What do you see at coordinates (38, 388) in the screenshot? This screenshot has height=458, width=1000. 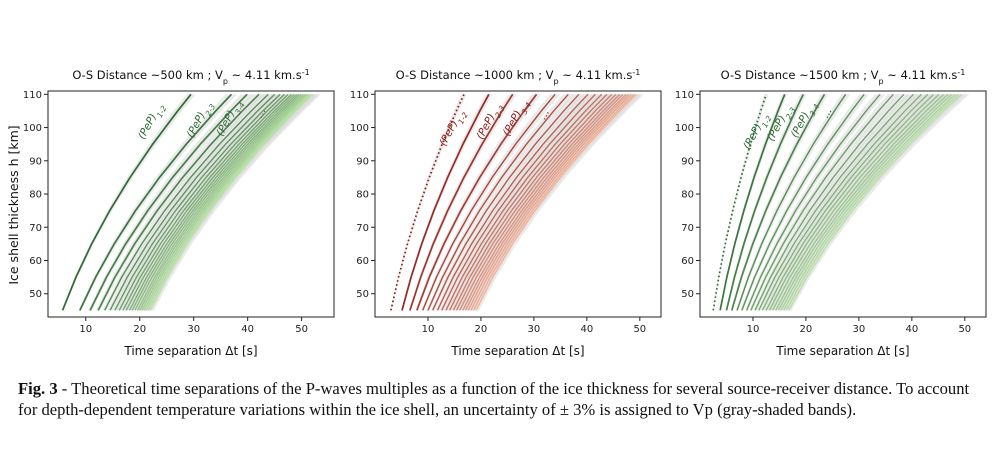 I see `figure-caption-label: Fig. 3` at bounding box center [38, 388].